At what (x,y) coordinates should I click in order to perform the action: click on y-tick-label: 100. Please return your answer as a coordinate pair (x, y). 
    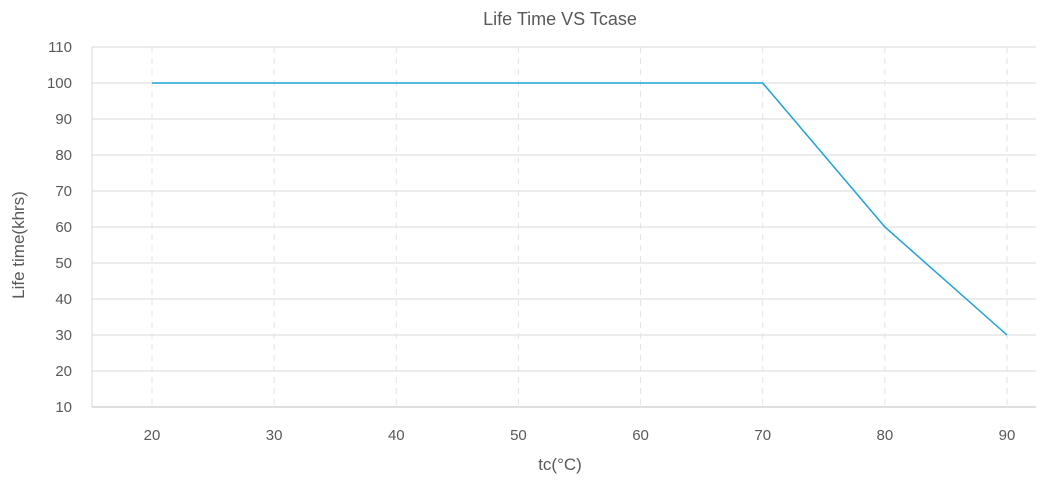
    Looking at the image, I should click on (59, 83).